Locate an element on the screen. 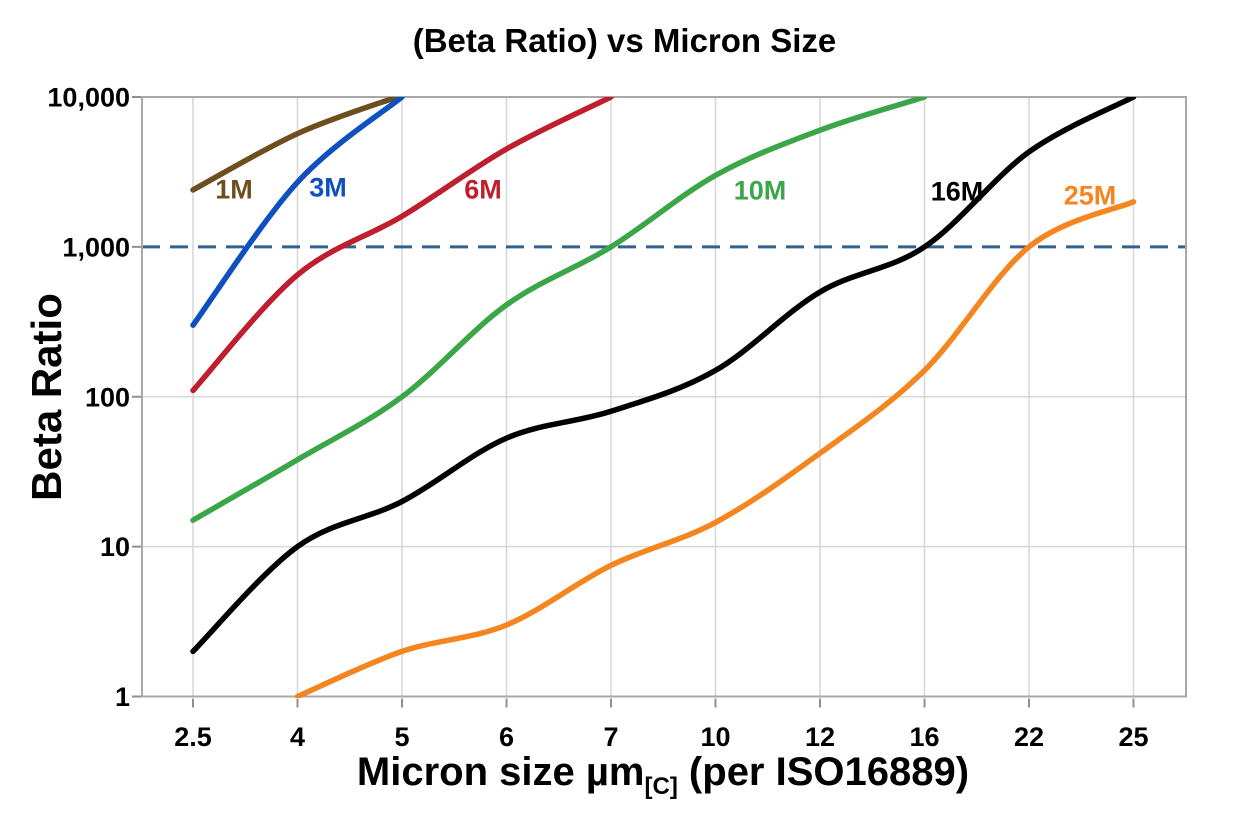  y-tick-label: 1 is located at coordinates (122, 697).